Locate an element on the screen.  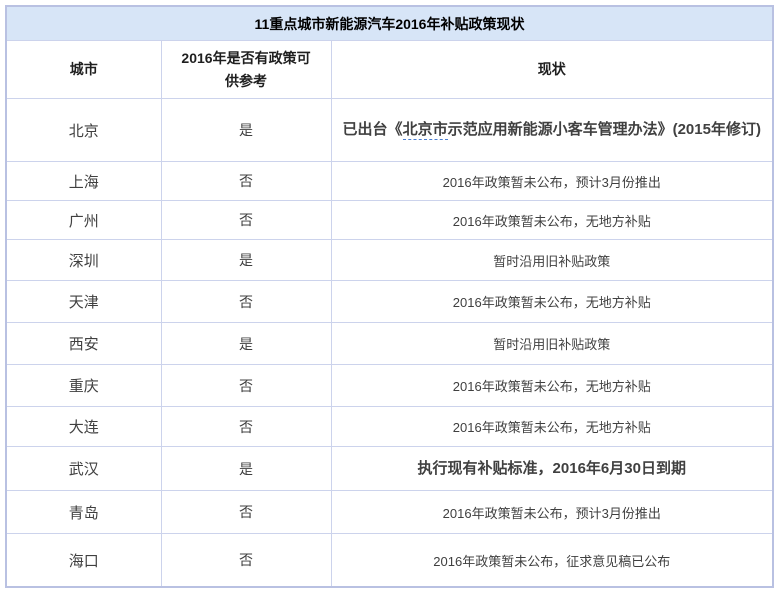
table-row-beijing: 北京 是 已出台《北京市示范应用新能源小客车管理办法》(2015年修订) is located at coordinates (389, 130).